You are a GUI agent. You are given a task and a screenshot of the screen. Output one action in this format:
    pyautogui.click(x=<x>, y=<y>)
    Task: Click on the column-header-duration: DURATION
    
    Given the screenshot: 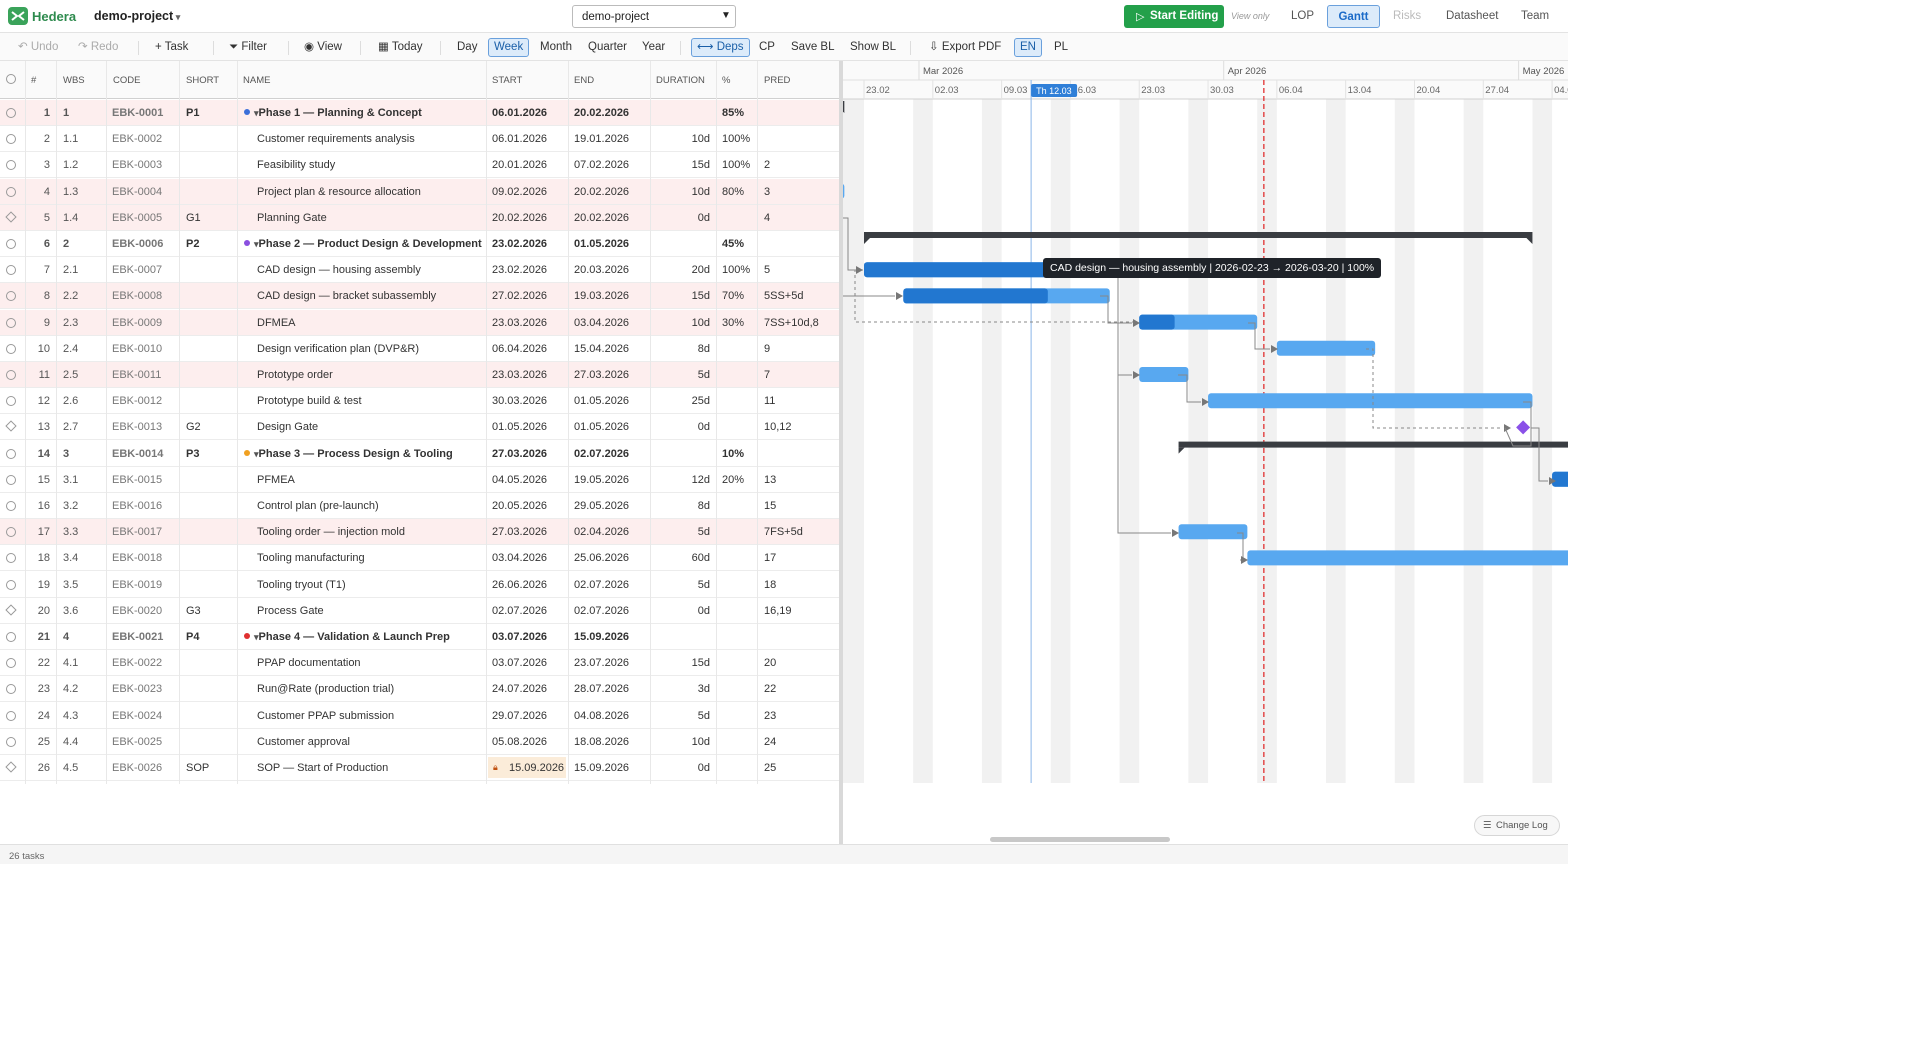 What is the action you would take?
    pyautogui.click(x=680, y=80)
    